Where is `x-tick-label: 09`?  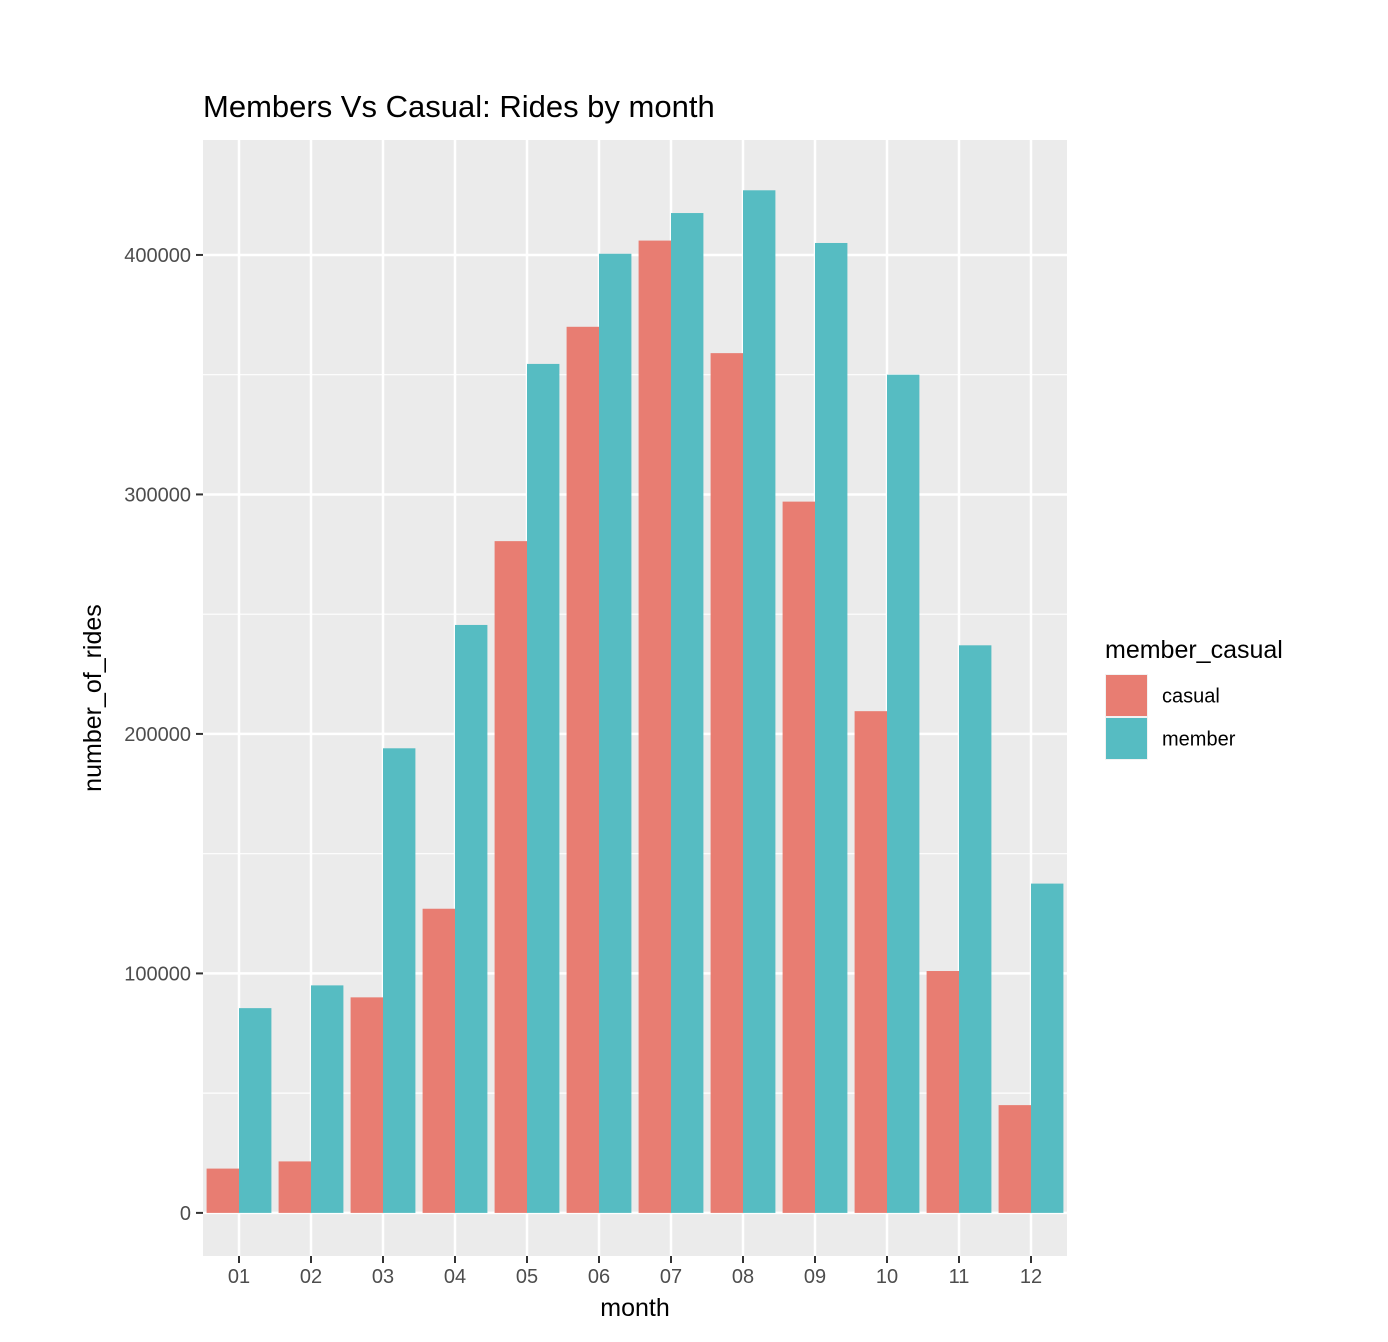 x-tick-label: 09 is located at coordinates (815, 1277).